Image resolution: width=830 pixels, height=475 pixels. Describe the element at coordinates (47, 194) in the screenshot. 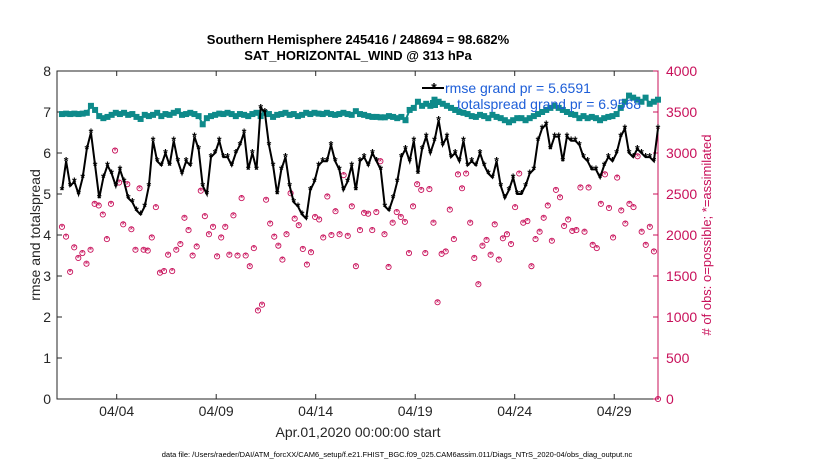

I see `y-tick-label: 5` at that location.